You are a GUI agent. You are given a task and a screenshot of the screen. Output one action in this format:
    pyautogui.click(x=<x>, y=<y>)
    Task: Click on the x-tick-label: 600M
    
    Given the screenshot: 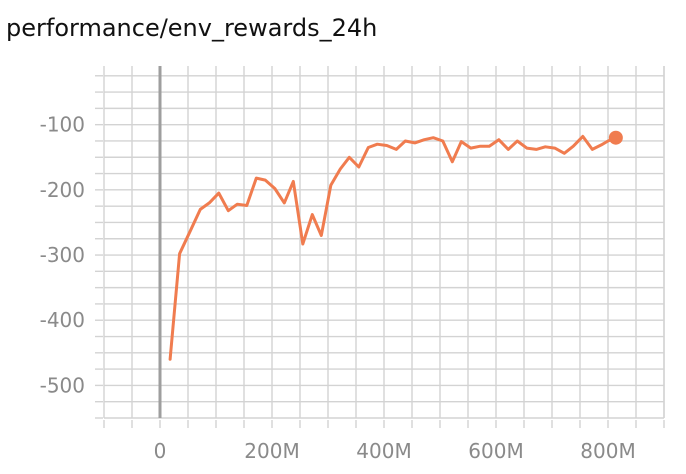 What is the action you would take?
    pyautogui.click(x=495, y=451)
    